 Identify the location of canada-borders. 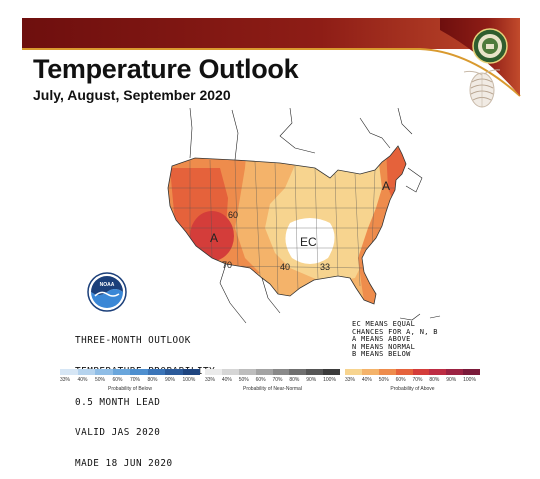
(306, 150).